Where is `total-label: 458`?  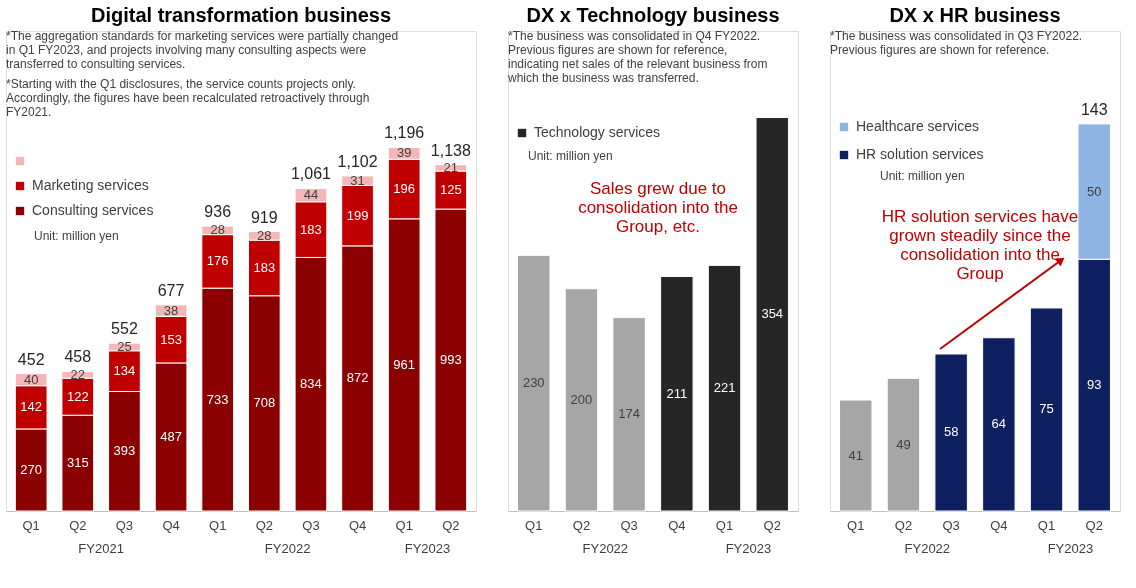
total-label: 458 is located at coordinates (78, 357).